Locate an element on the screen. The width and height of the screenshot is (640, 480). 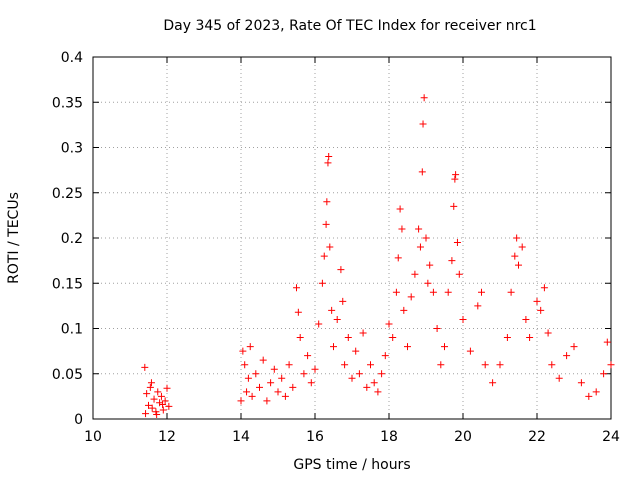
y-tick-label: 0.35 is located at coordinates (67, 103).